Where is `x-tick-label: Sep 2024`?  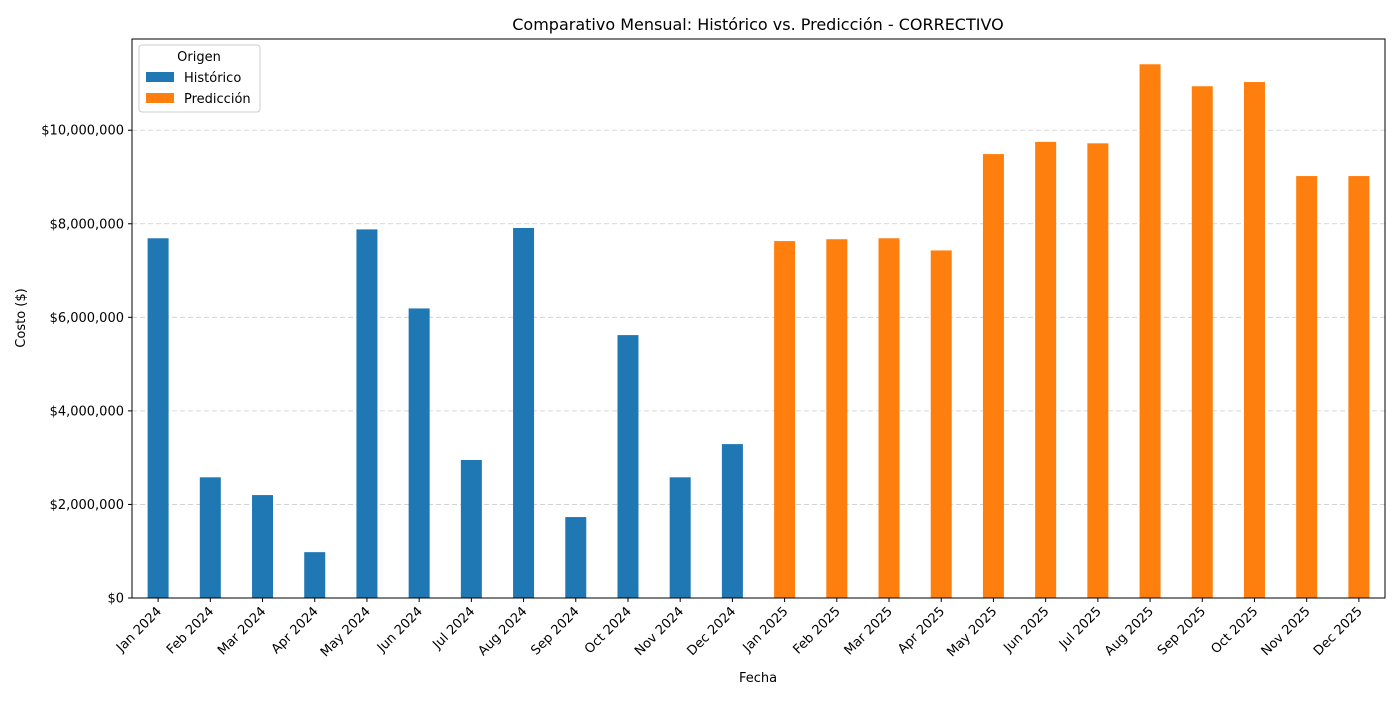
x-tick-label: Sep 2024 is located at coordinates (555, 631).